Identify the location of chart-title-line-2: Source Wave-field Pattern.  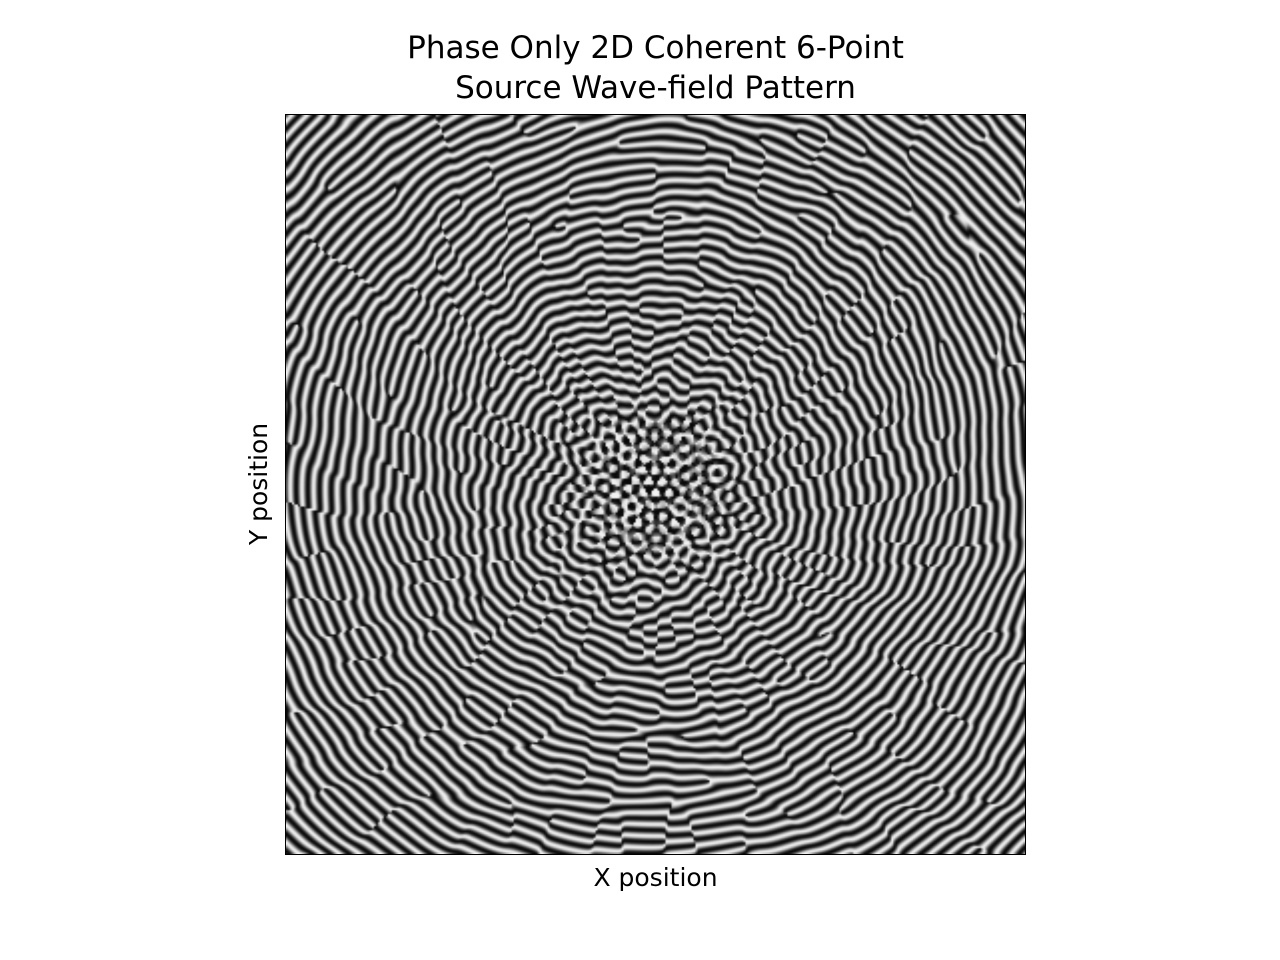
(655, 88).